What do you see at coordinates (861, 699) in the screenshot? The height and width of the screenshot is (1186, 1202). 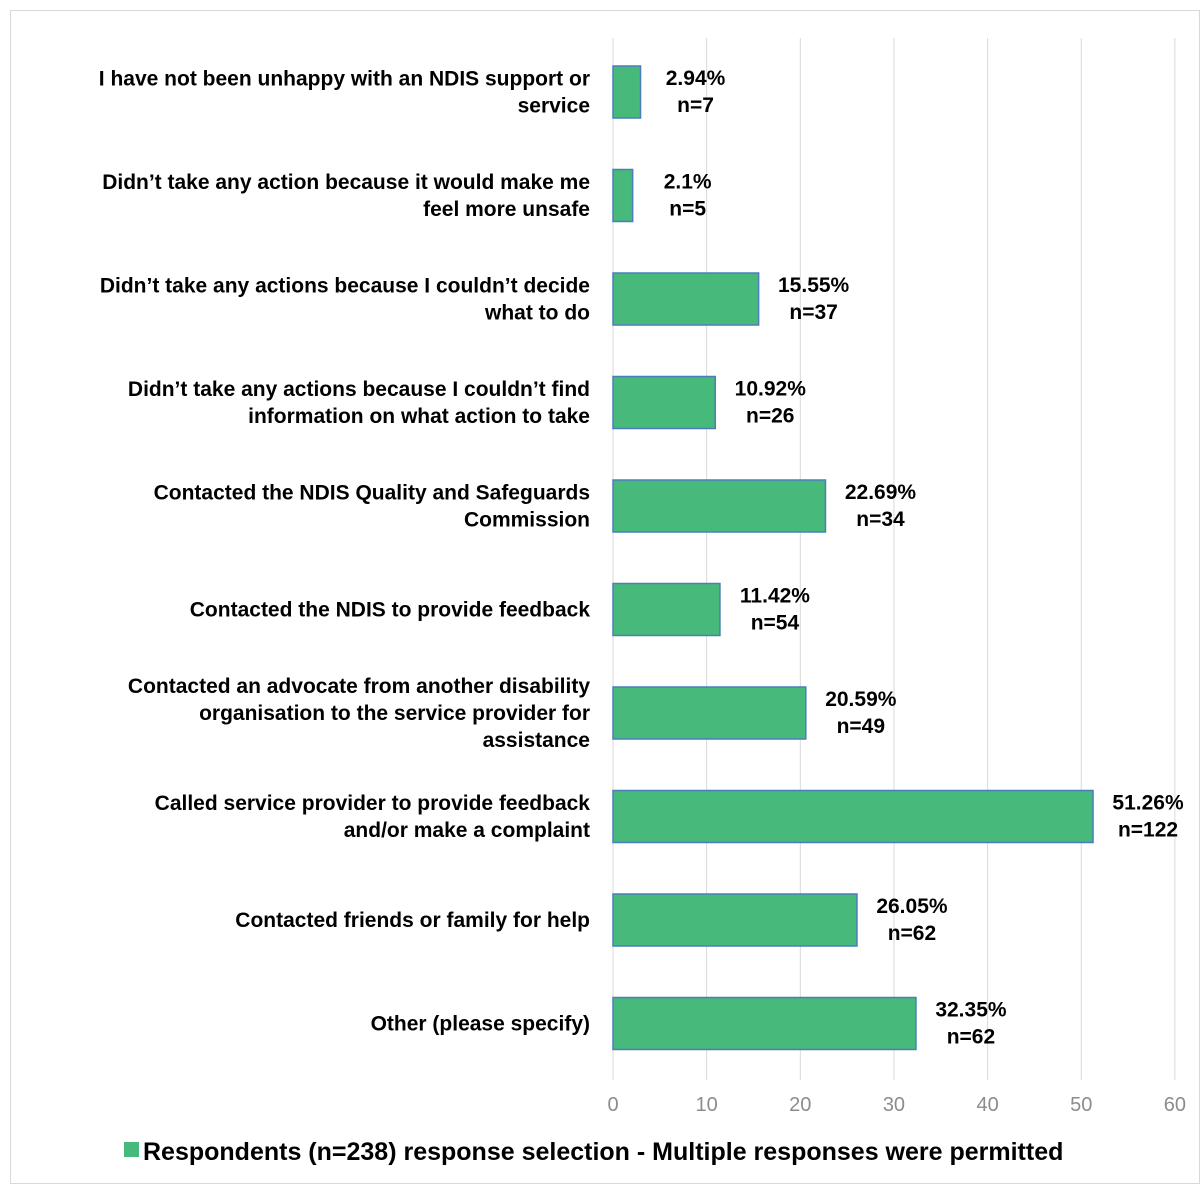 I see `data-label-line: 20.59%` at bounding box center [861, 699].